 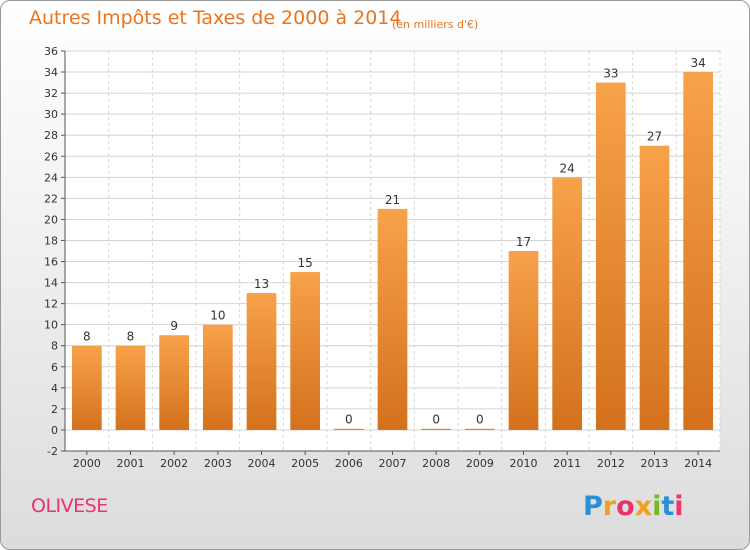 I want to click on x-tick-label: 2001, so click(x=131, y=463).